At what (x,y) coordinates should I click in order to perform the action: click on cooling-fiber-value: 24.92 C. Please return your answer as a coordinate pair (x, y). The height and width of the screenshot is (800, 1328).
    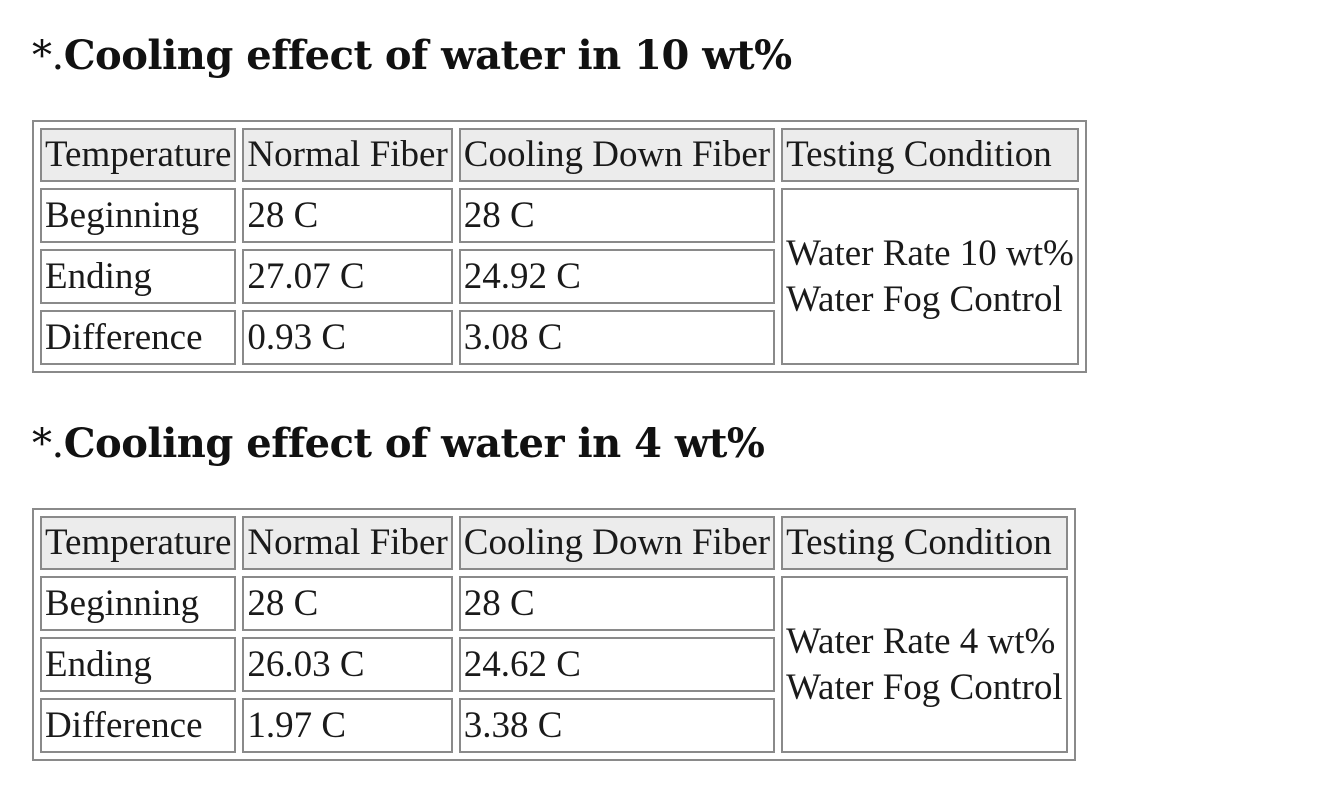
    Looking at the image, I should click on (617, 276).